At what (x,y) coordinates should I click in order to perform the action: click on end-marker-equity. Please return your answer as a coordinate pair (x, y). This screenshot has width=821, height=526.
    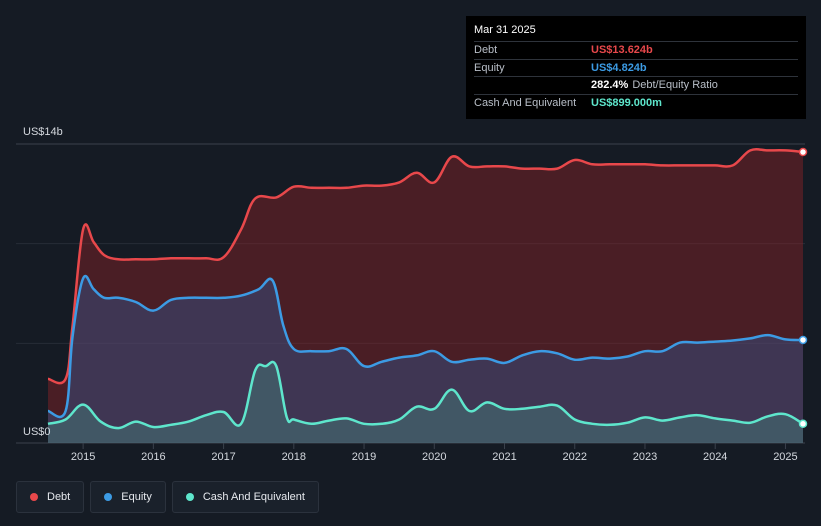
    Looking at the image, I should click on (803, 340).